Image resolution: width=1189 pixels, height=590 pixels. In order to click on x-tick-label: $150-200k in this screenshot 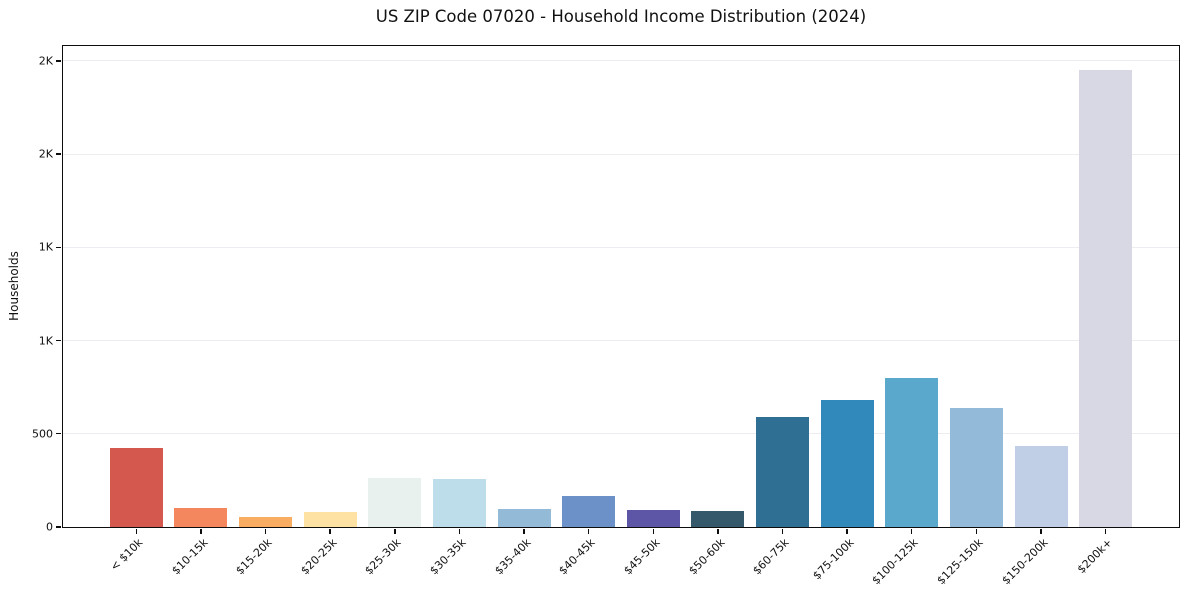, I will do `click(1025, 562)`.